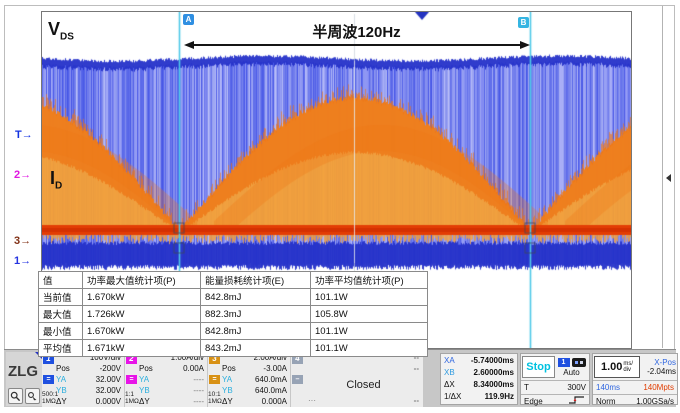 This screenshot has width=680, height=413. Describe the element at coordinates (538, 367) in the screenshot. I see `run-state-indicator: Stop` at that location.